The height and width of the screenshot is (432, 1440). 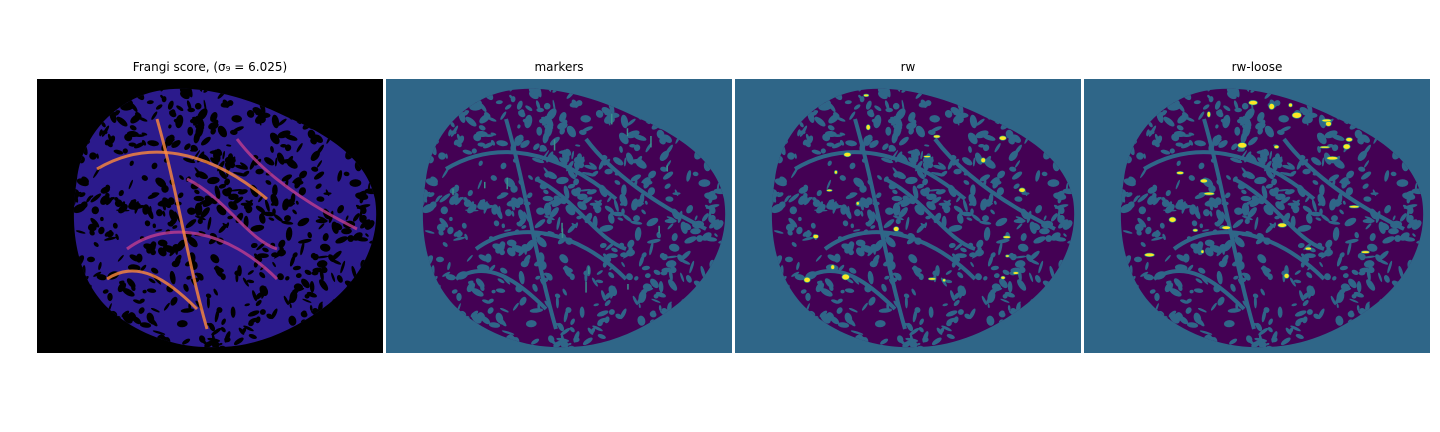 I want to click on panel-title-rw-loose: rw-loose, so click(x=1257, y=67).